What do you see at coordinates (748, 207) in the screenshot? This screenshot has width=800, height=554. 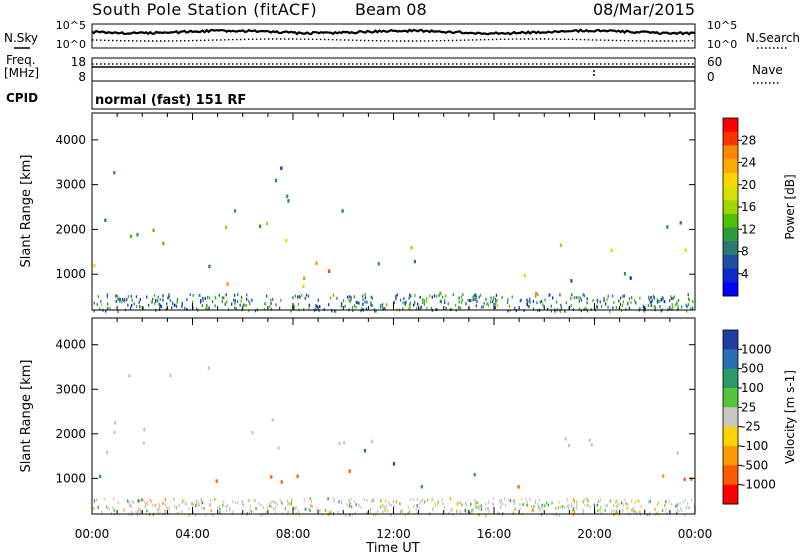 I see `colorbar-tick-label: 16` at bounding box center [748, 207].